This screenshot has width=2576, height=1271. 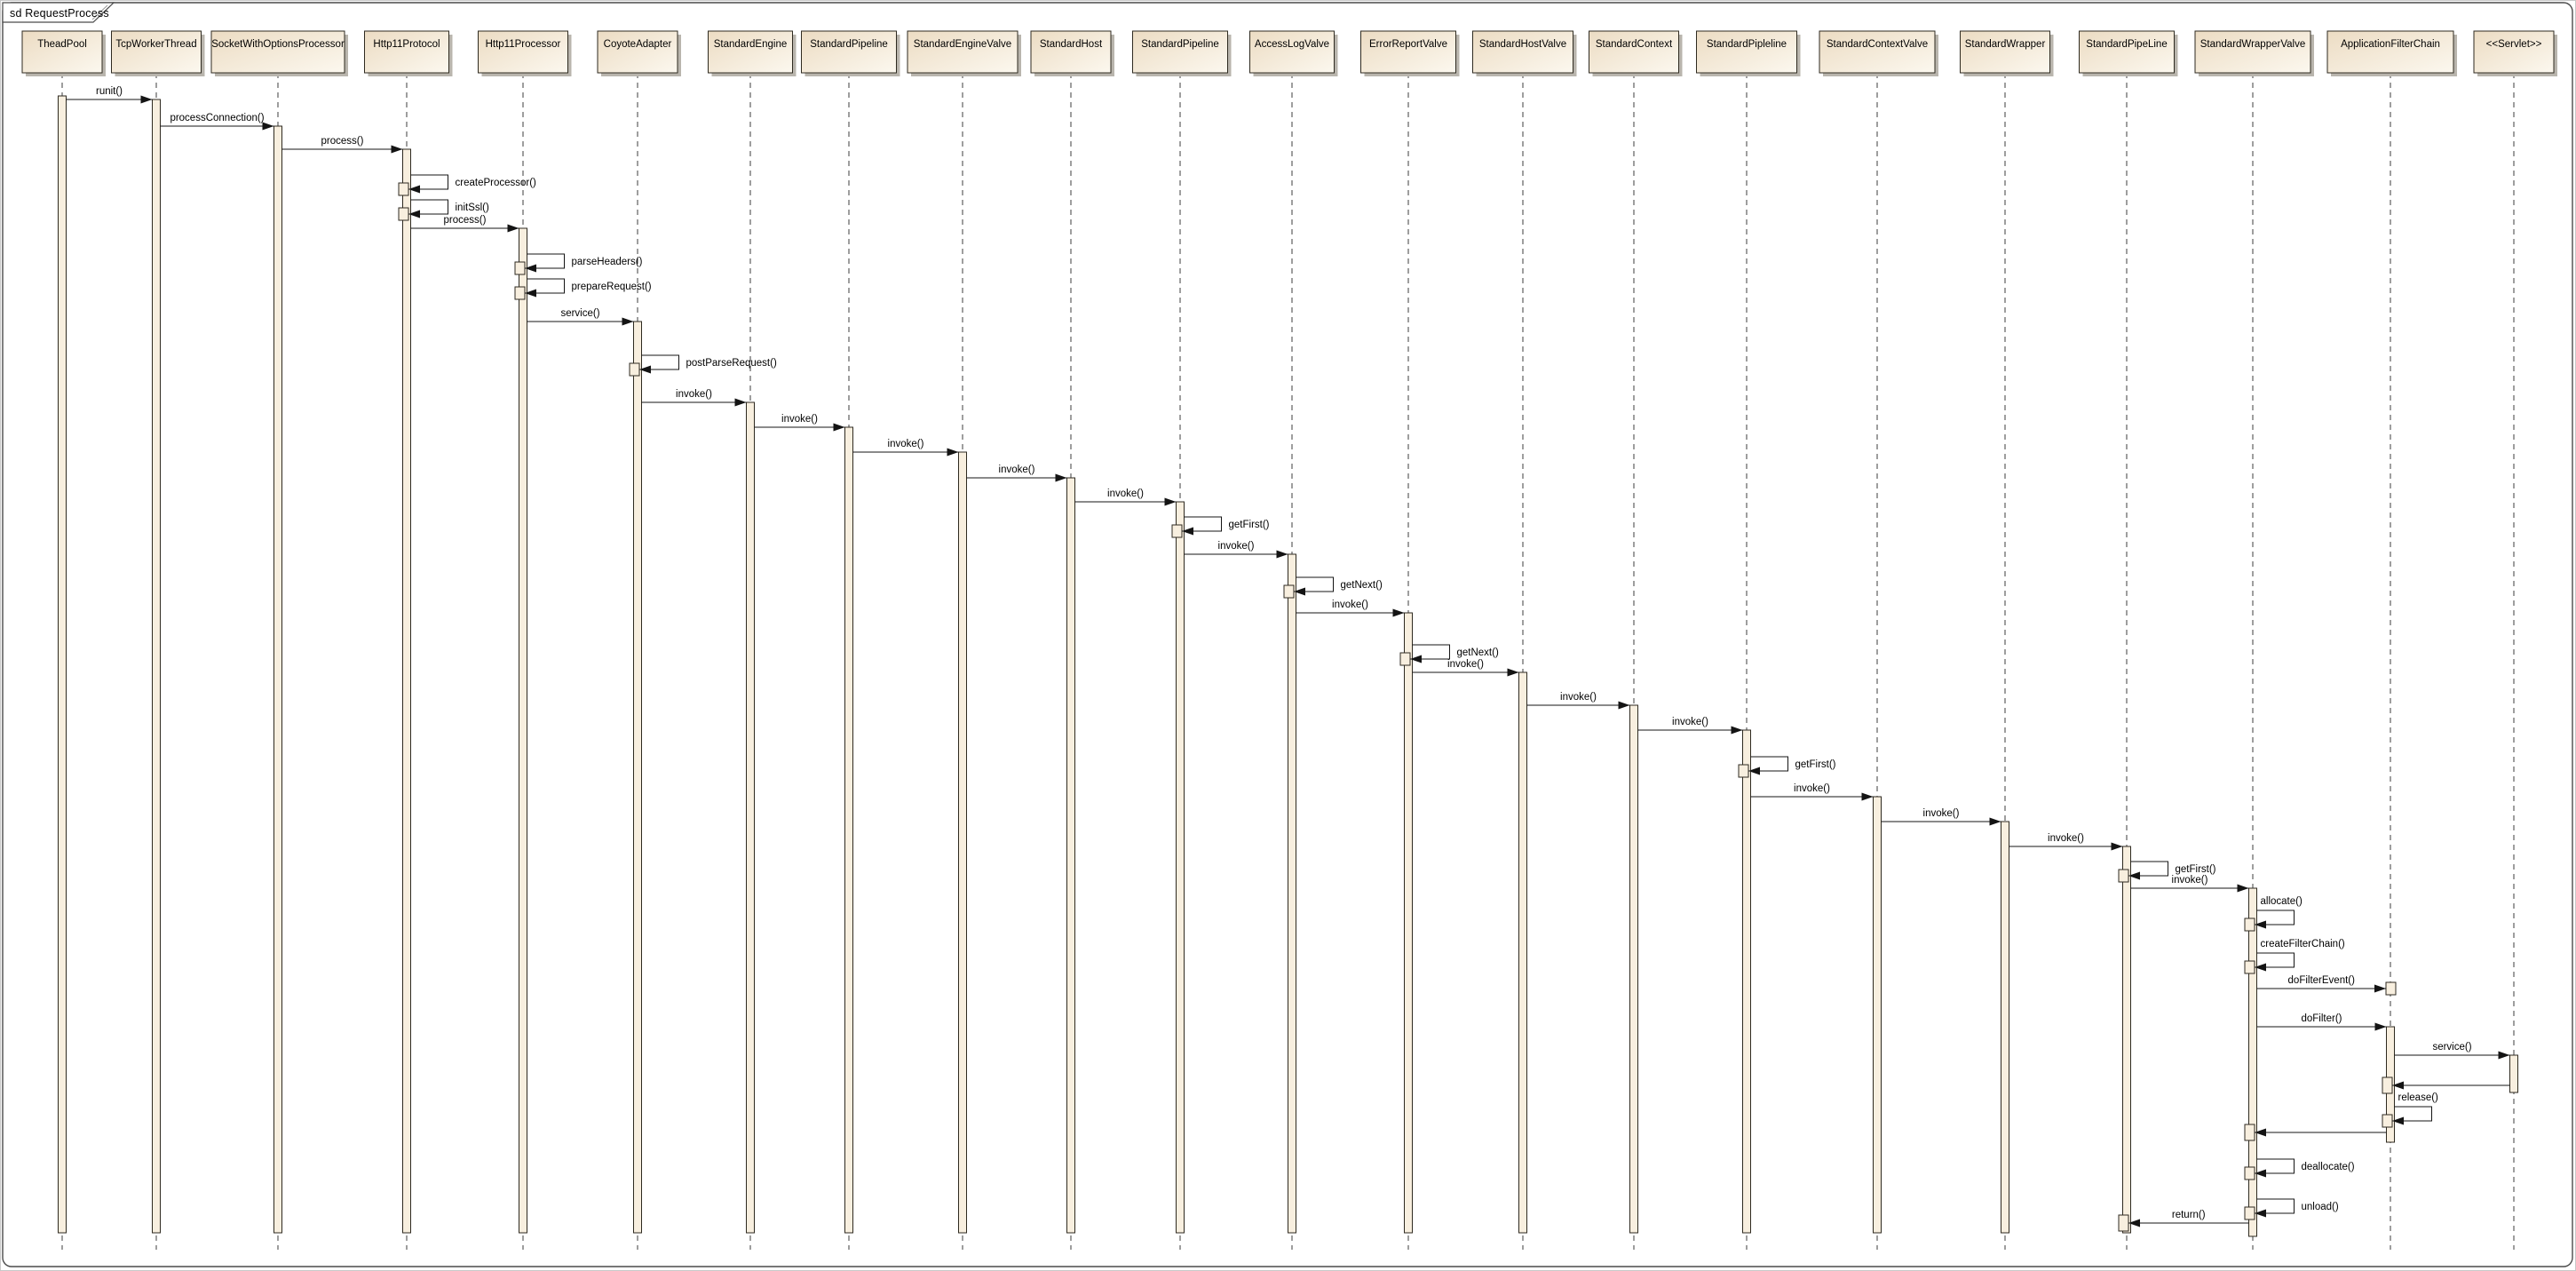 What do you see at coordinates (2126, 45) in the screenshot?
I see `lifeline-name: StandardPipeLine` at bounding box center [2126, 45].